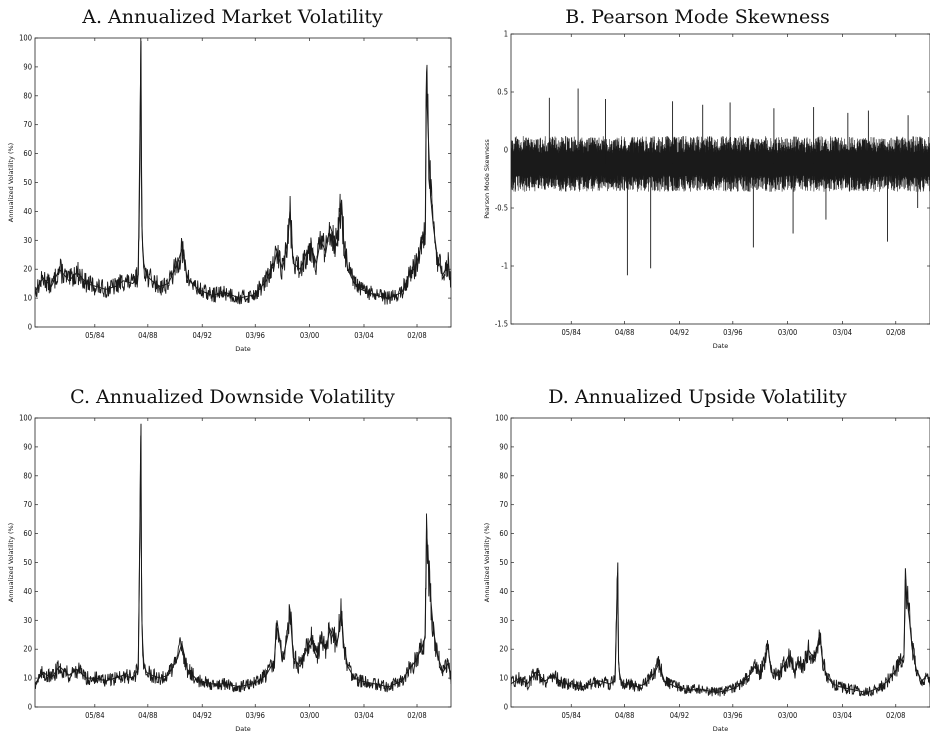 This screenshot has width=930, height=733. I want to click on y-tick-label: -0.5, so click(501, 208).